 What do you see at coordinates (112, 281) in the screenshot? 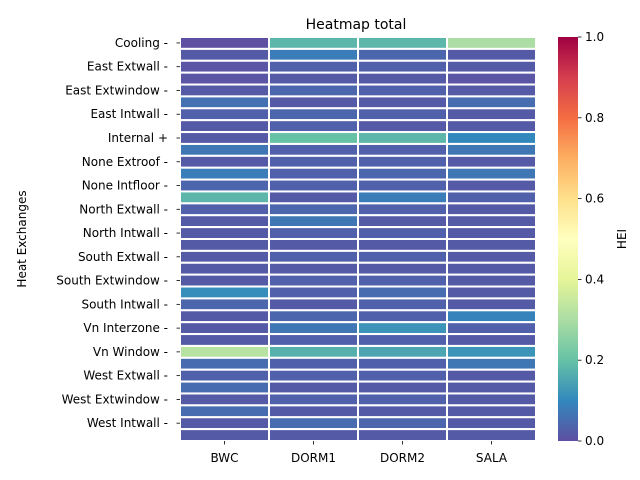
I see `y-tick-label: South Extwindow -` at bounding box center [112, 281].